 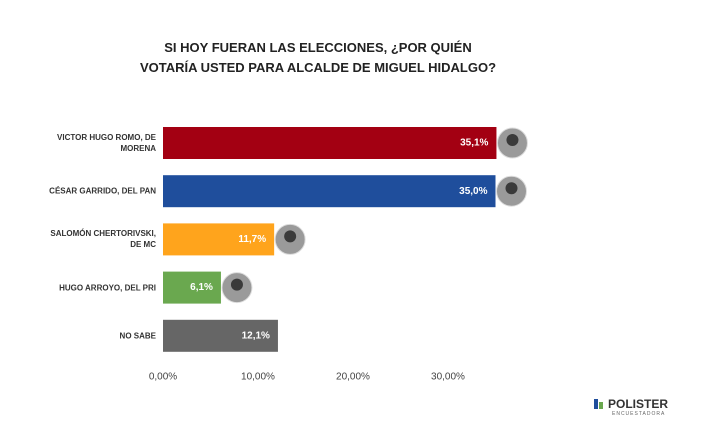 What do you see at coordinates (448, 377) in the screenshot?
I see `x-tick-label: 30,00%` at bounding box center [448, 377].